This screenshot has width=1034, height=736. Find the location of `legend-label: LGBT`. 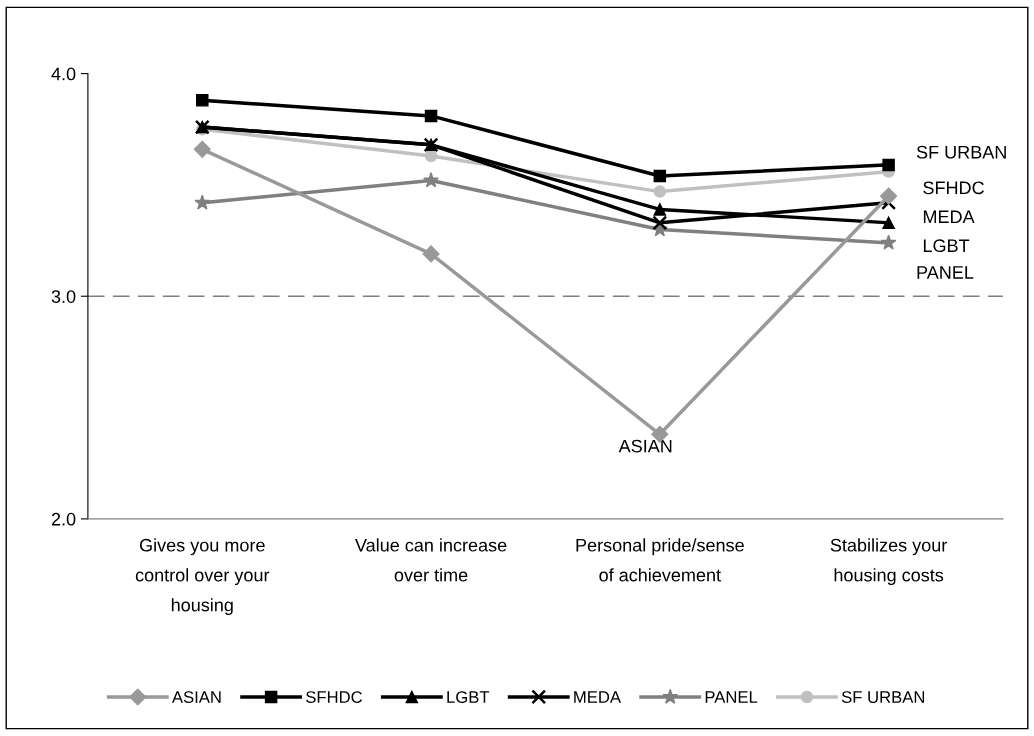

legend-label: LGBT is located at coordinates (468, 697).